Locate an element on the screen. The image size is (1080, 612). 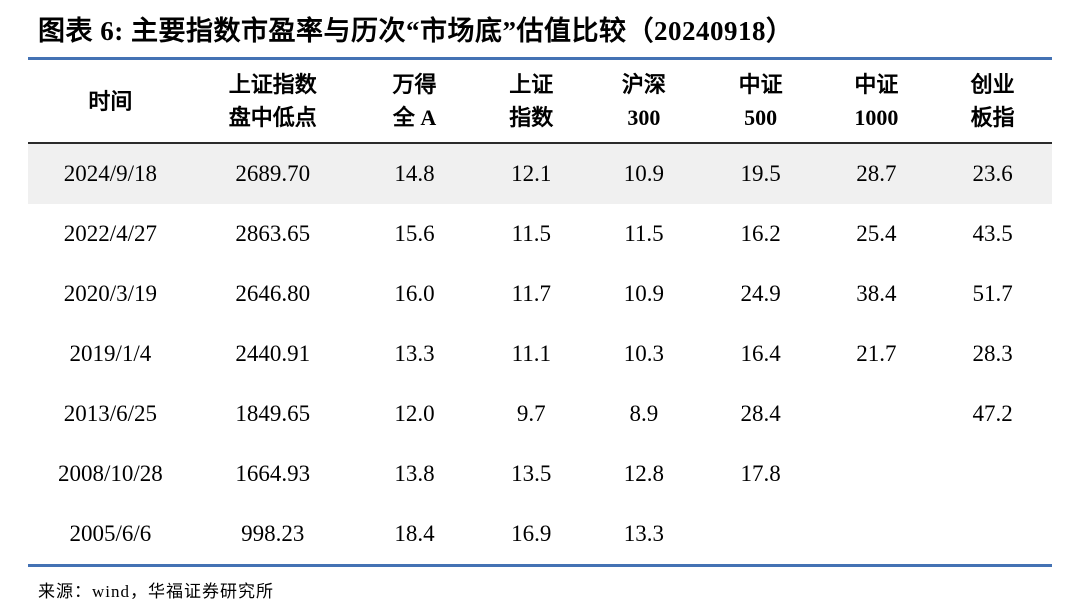
cell-value: 38.4 is located at coordinates (876, 293).